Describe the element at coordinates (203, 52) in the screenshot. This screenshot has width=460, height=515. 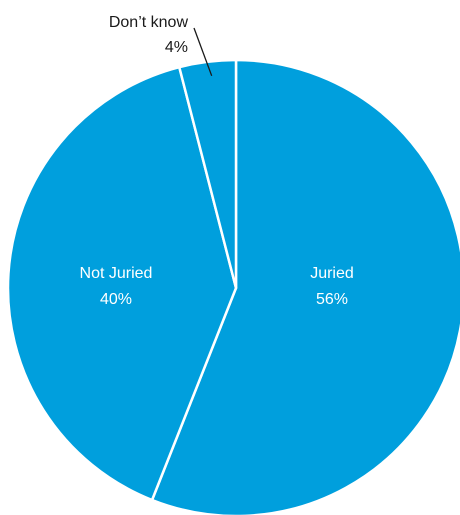
I see `leader-line-dont-know` at that location.